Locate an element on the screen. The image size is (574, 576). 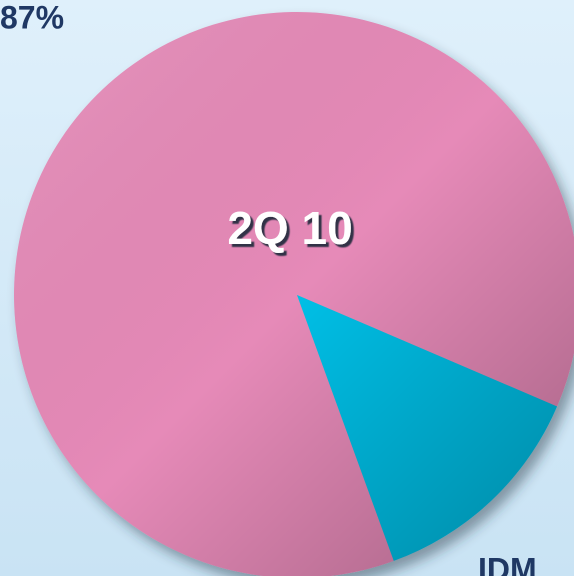
value-label: 87% is located at coordinates (32, 17).